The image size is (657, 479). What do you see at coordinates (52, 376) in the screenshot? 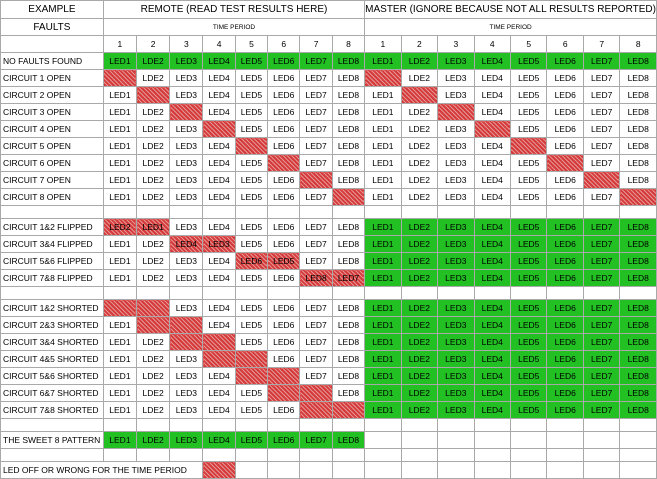
I see `row-label: CIRCUIT 5&6 SHORTED` at bounding box center [52, 376].